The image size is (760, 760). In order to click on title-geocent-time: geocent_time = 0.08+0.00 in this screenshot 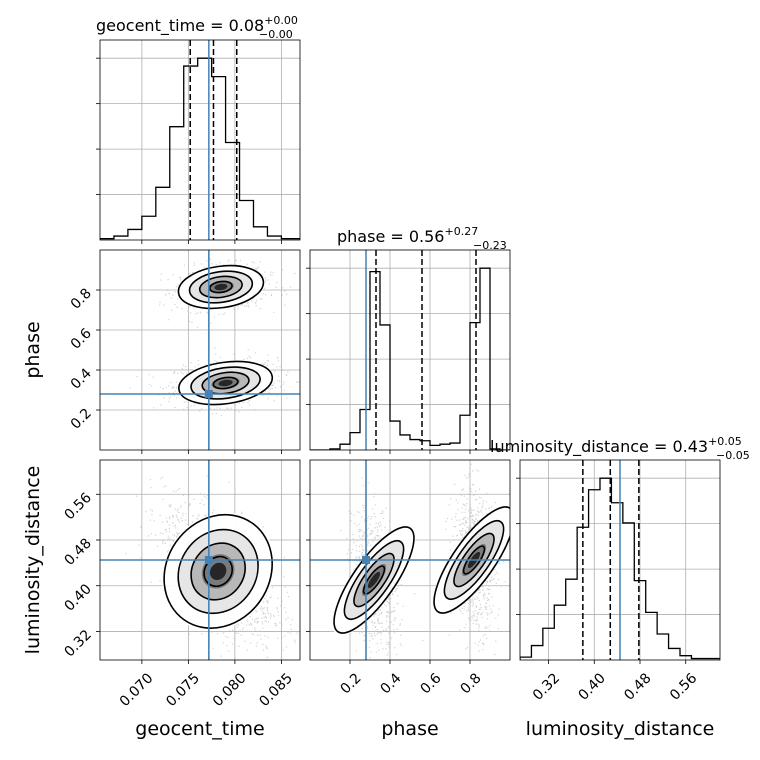, I will do `click(197, 25)`.